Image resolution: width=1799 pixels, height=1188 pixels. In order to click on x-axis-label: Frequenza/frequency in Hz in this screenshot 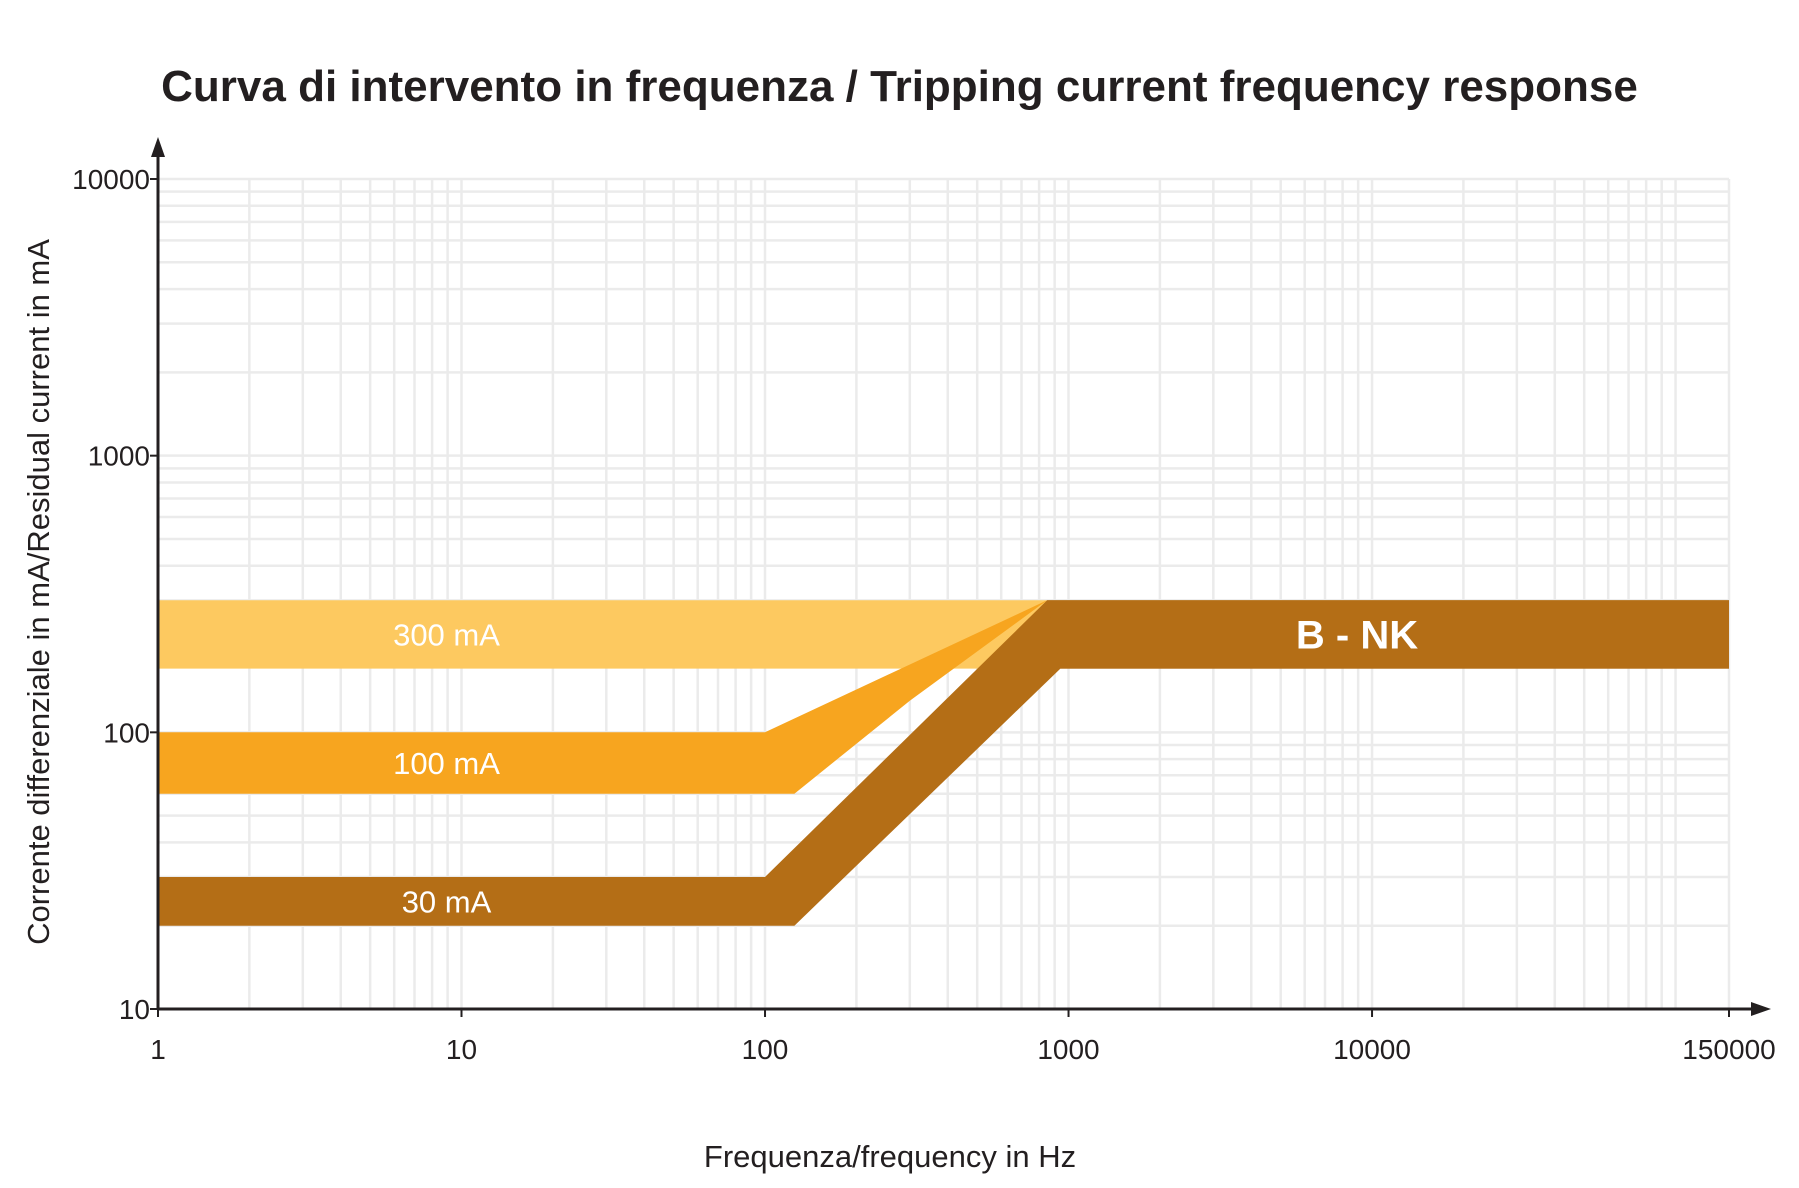, I will do `click(890, 1156)`.